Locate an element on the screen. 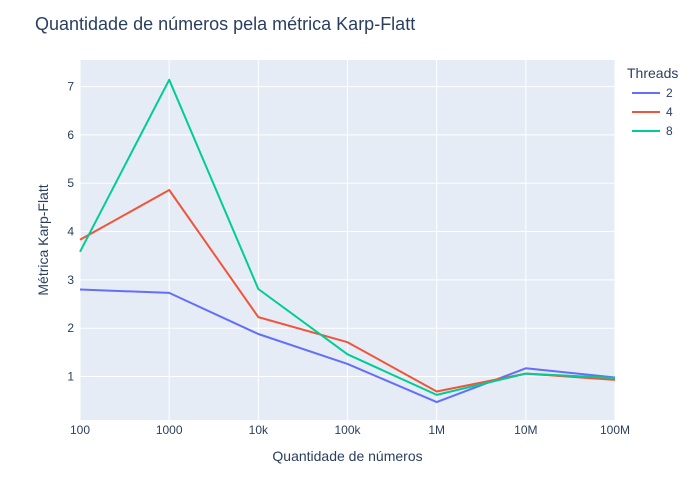 Image resolution: width=700 pixels, height=500 pixels. y-tick-label: 3 is located at coordinates (70, 280).